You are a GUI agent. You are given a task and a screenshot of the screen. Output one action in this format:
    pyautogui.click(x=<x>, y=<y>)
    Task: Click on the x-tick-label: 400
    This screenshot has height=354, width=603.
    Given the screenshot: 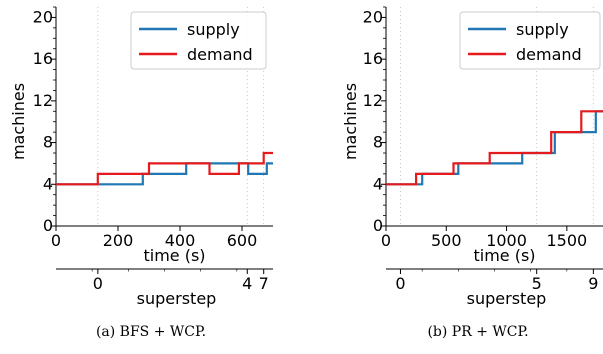 What is the action you would take?
    pyautogui.click(x=180, y=240)
    